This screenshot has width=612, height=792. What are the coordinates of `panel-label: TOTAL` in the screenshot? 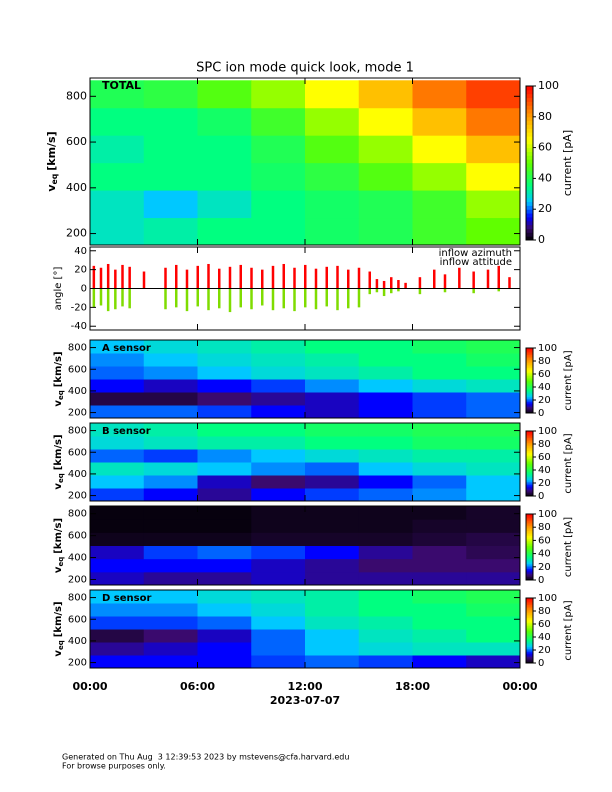 It's located at (121, 85).